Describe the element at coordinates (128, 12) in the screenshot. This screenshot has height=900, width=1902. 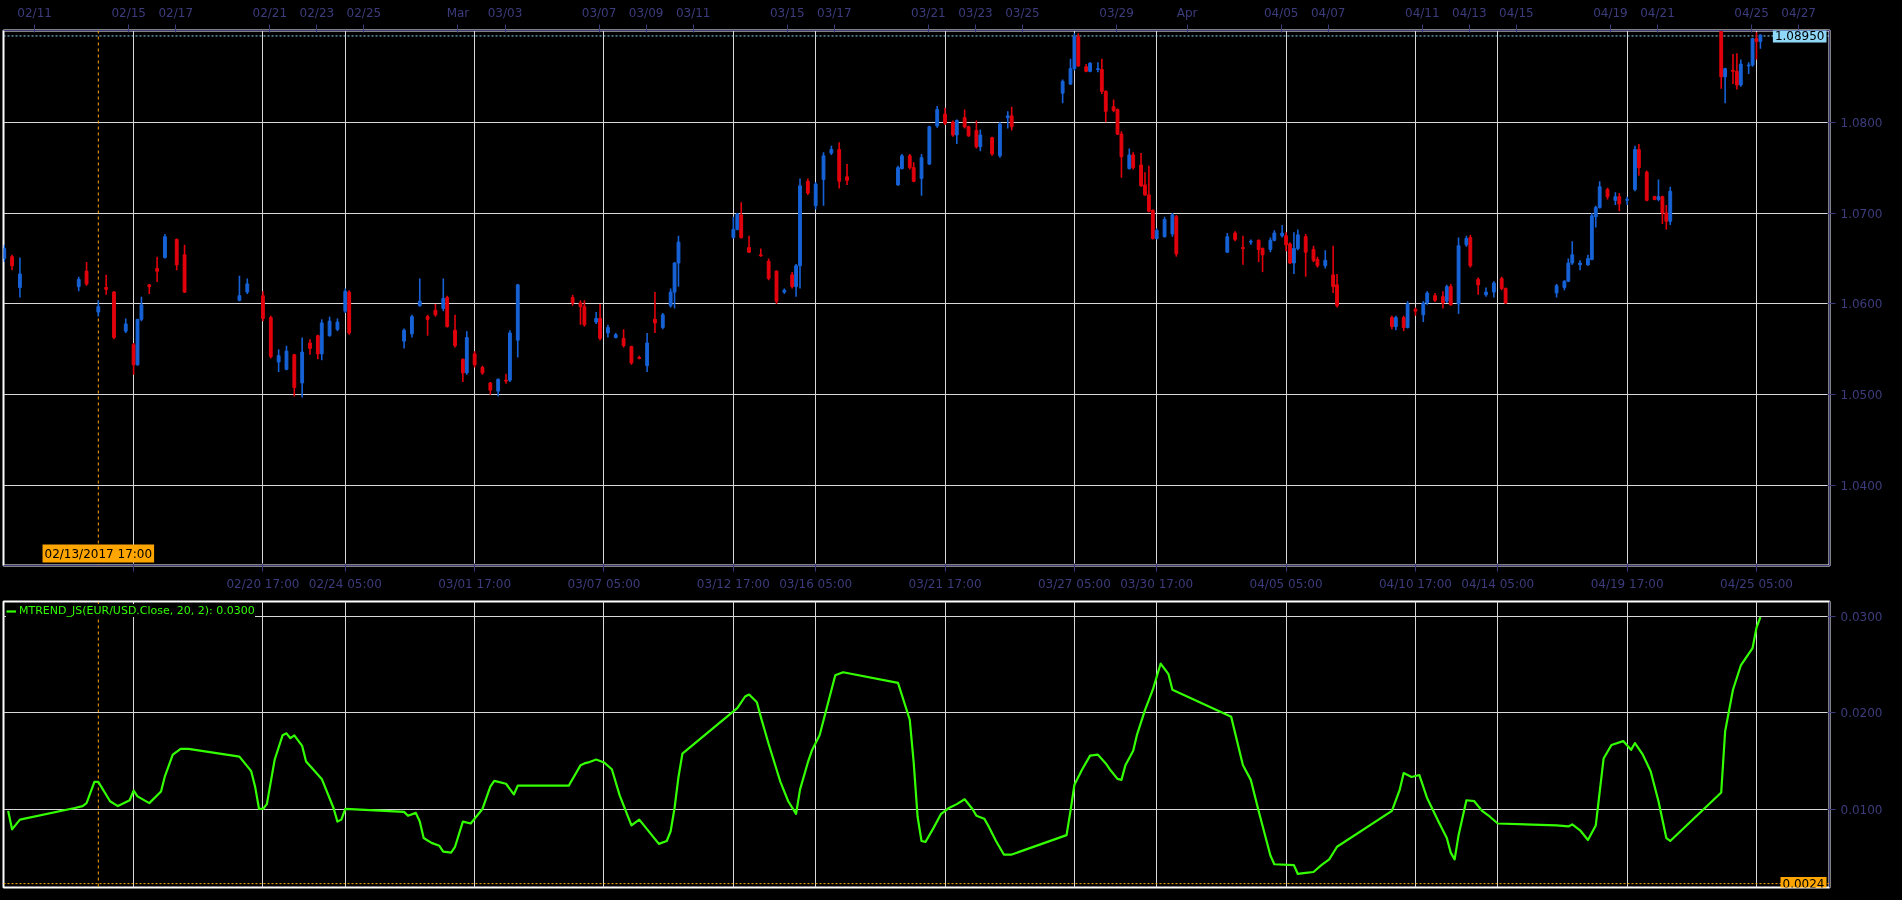
I see `x2-tick-label: 02/15` at that location.